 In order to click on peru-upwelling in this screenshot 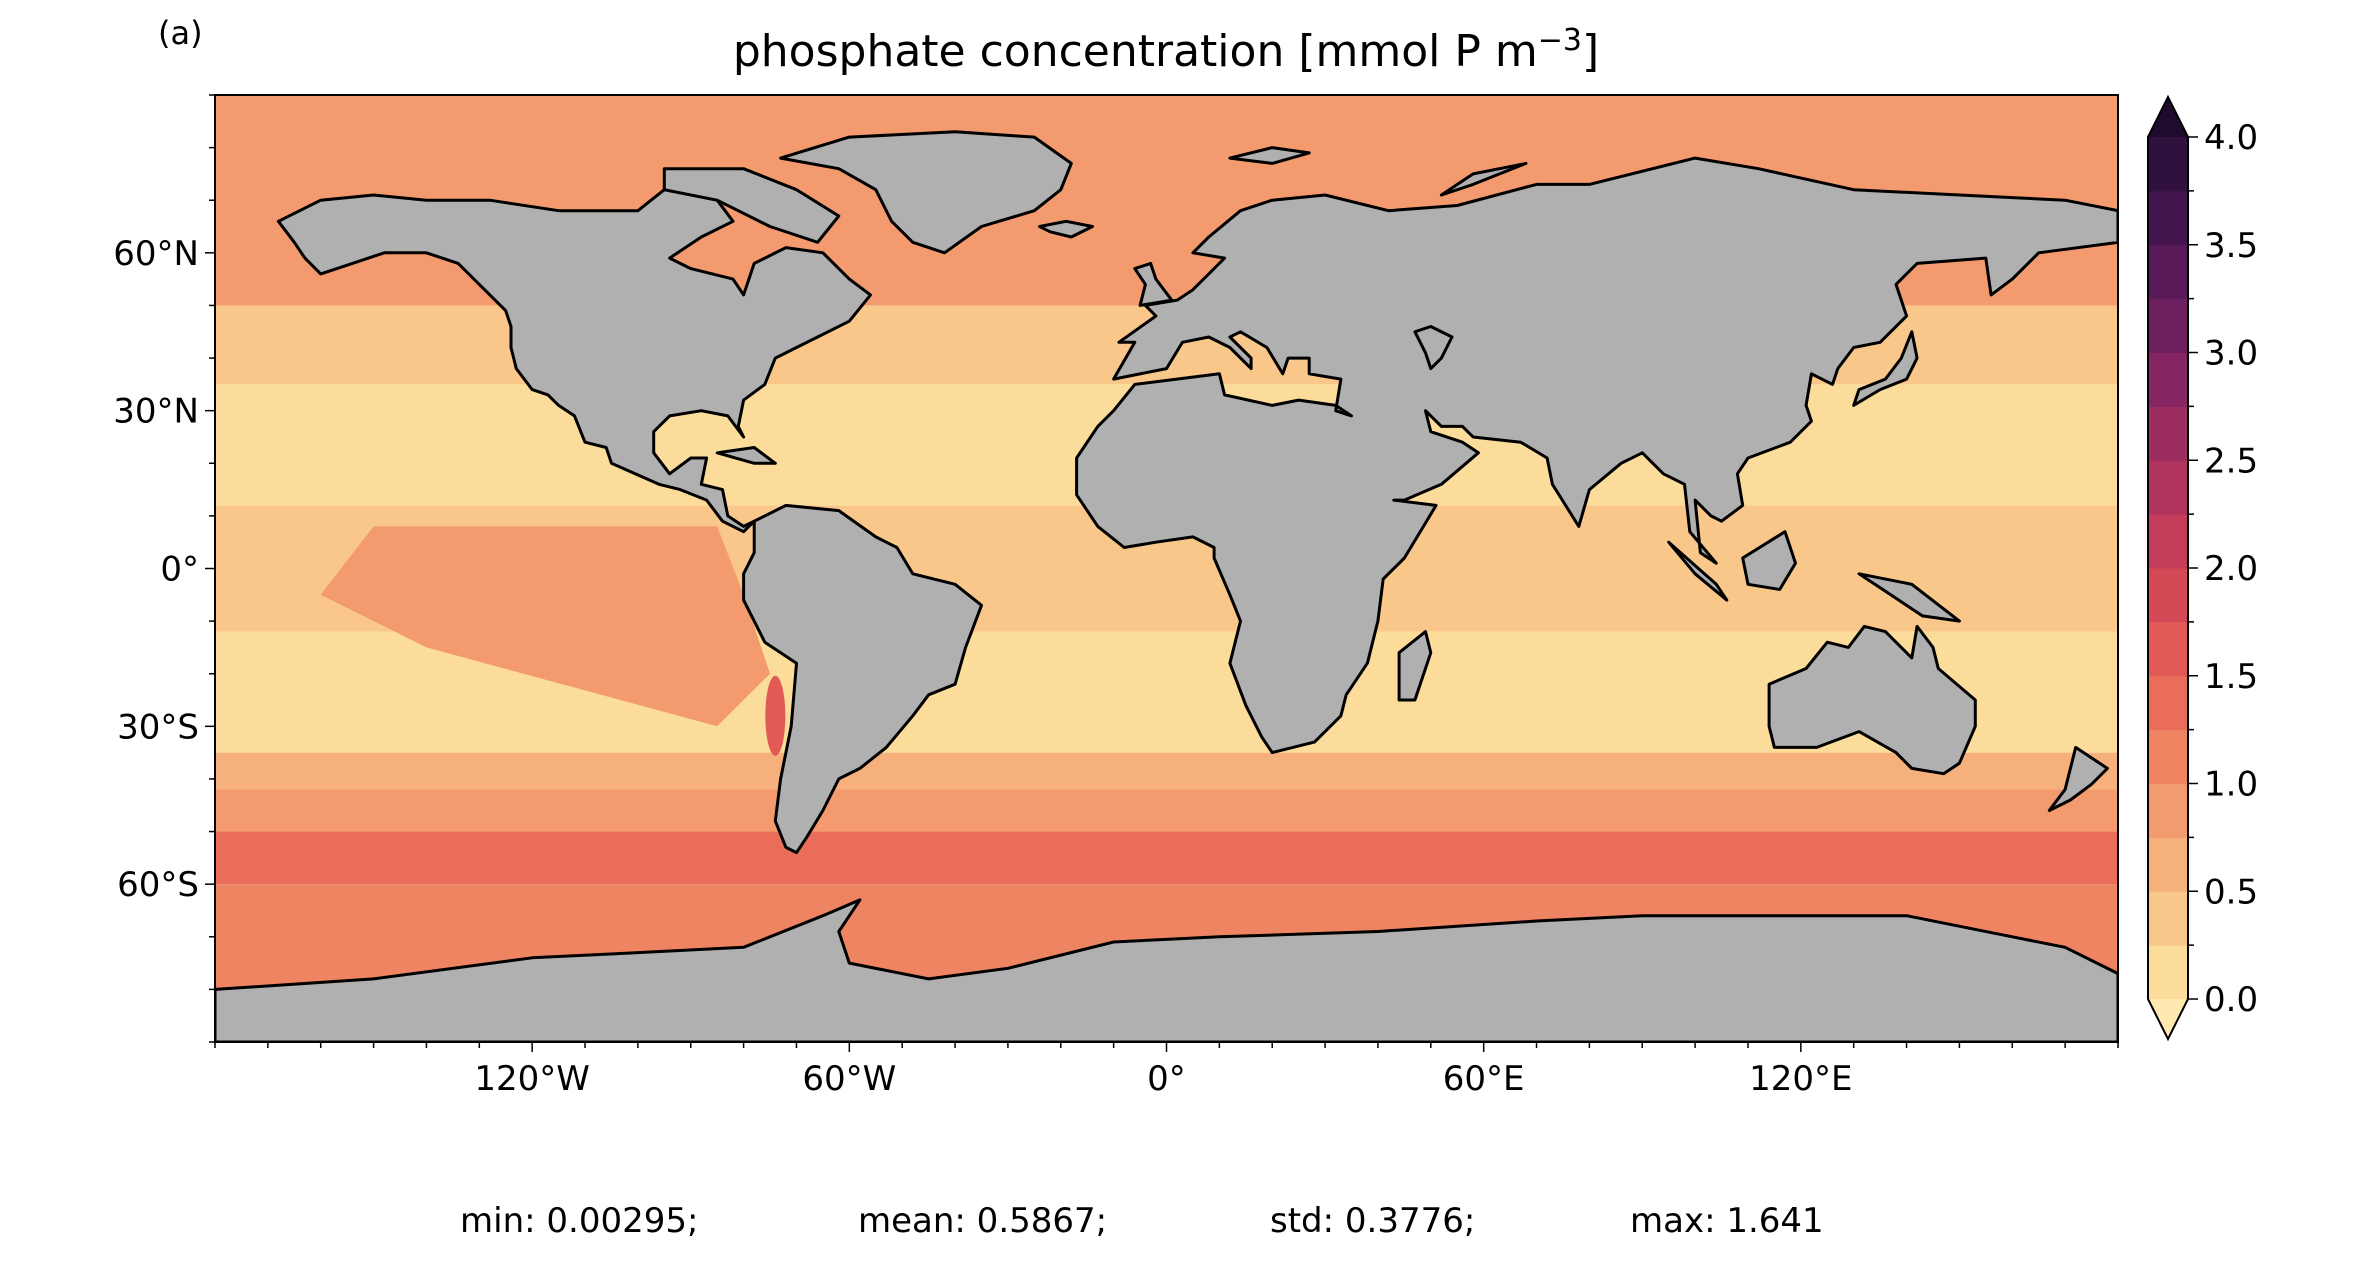, I will do `click(775, 715)`.